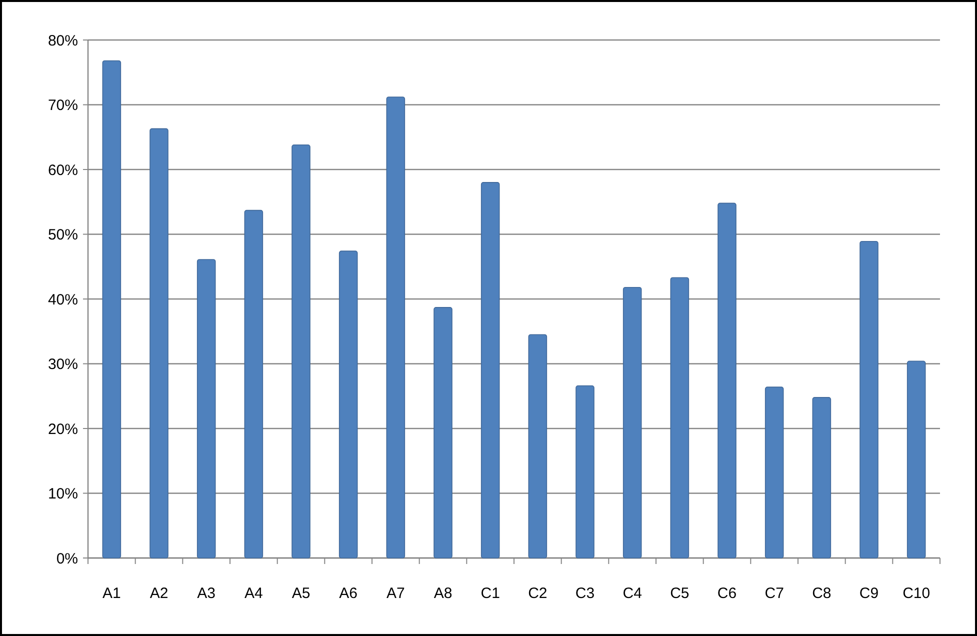 The width and height of the screenshot is (977, 636). I want to click on x-tick-label: C3, so click(585, 593).